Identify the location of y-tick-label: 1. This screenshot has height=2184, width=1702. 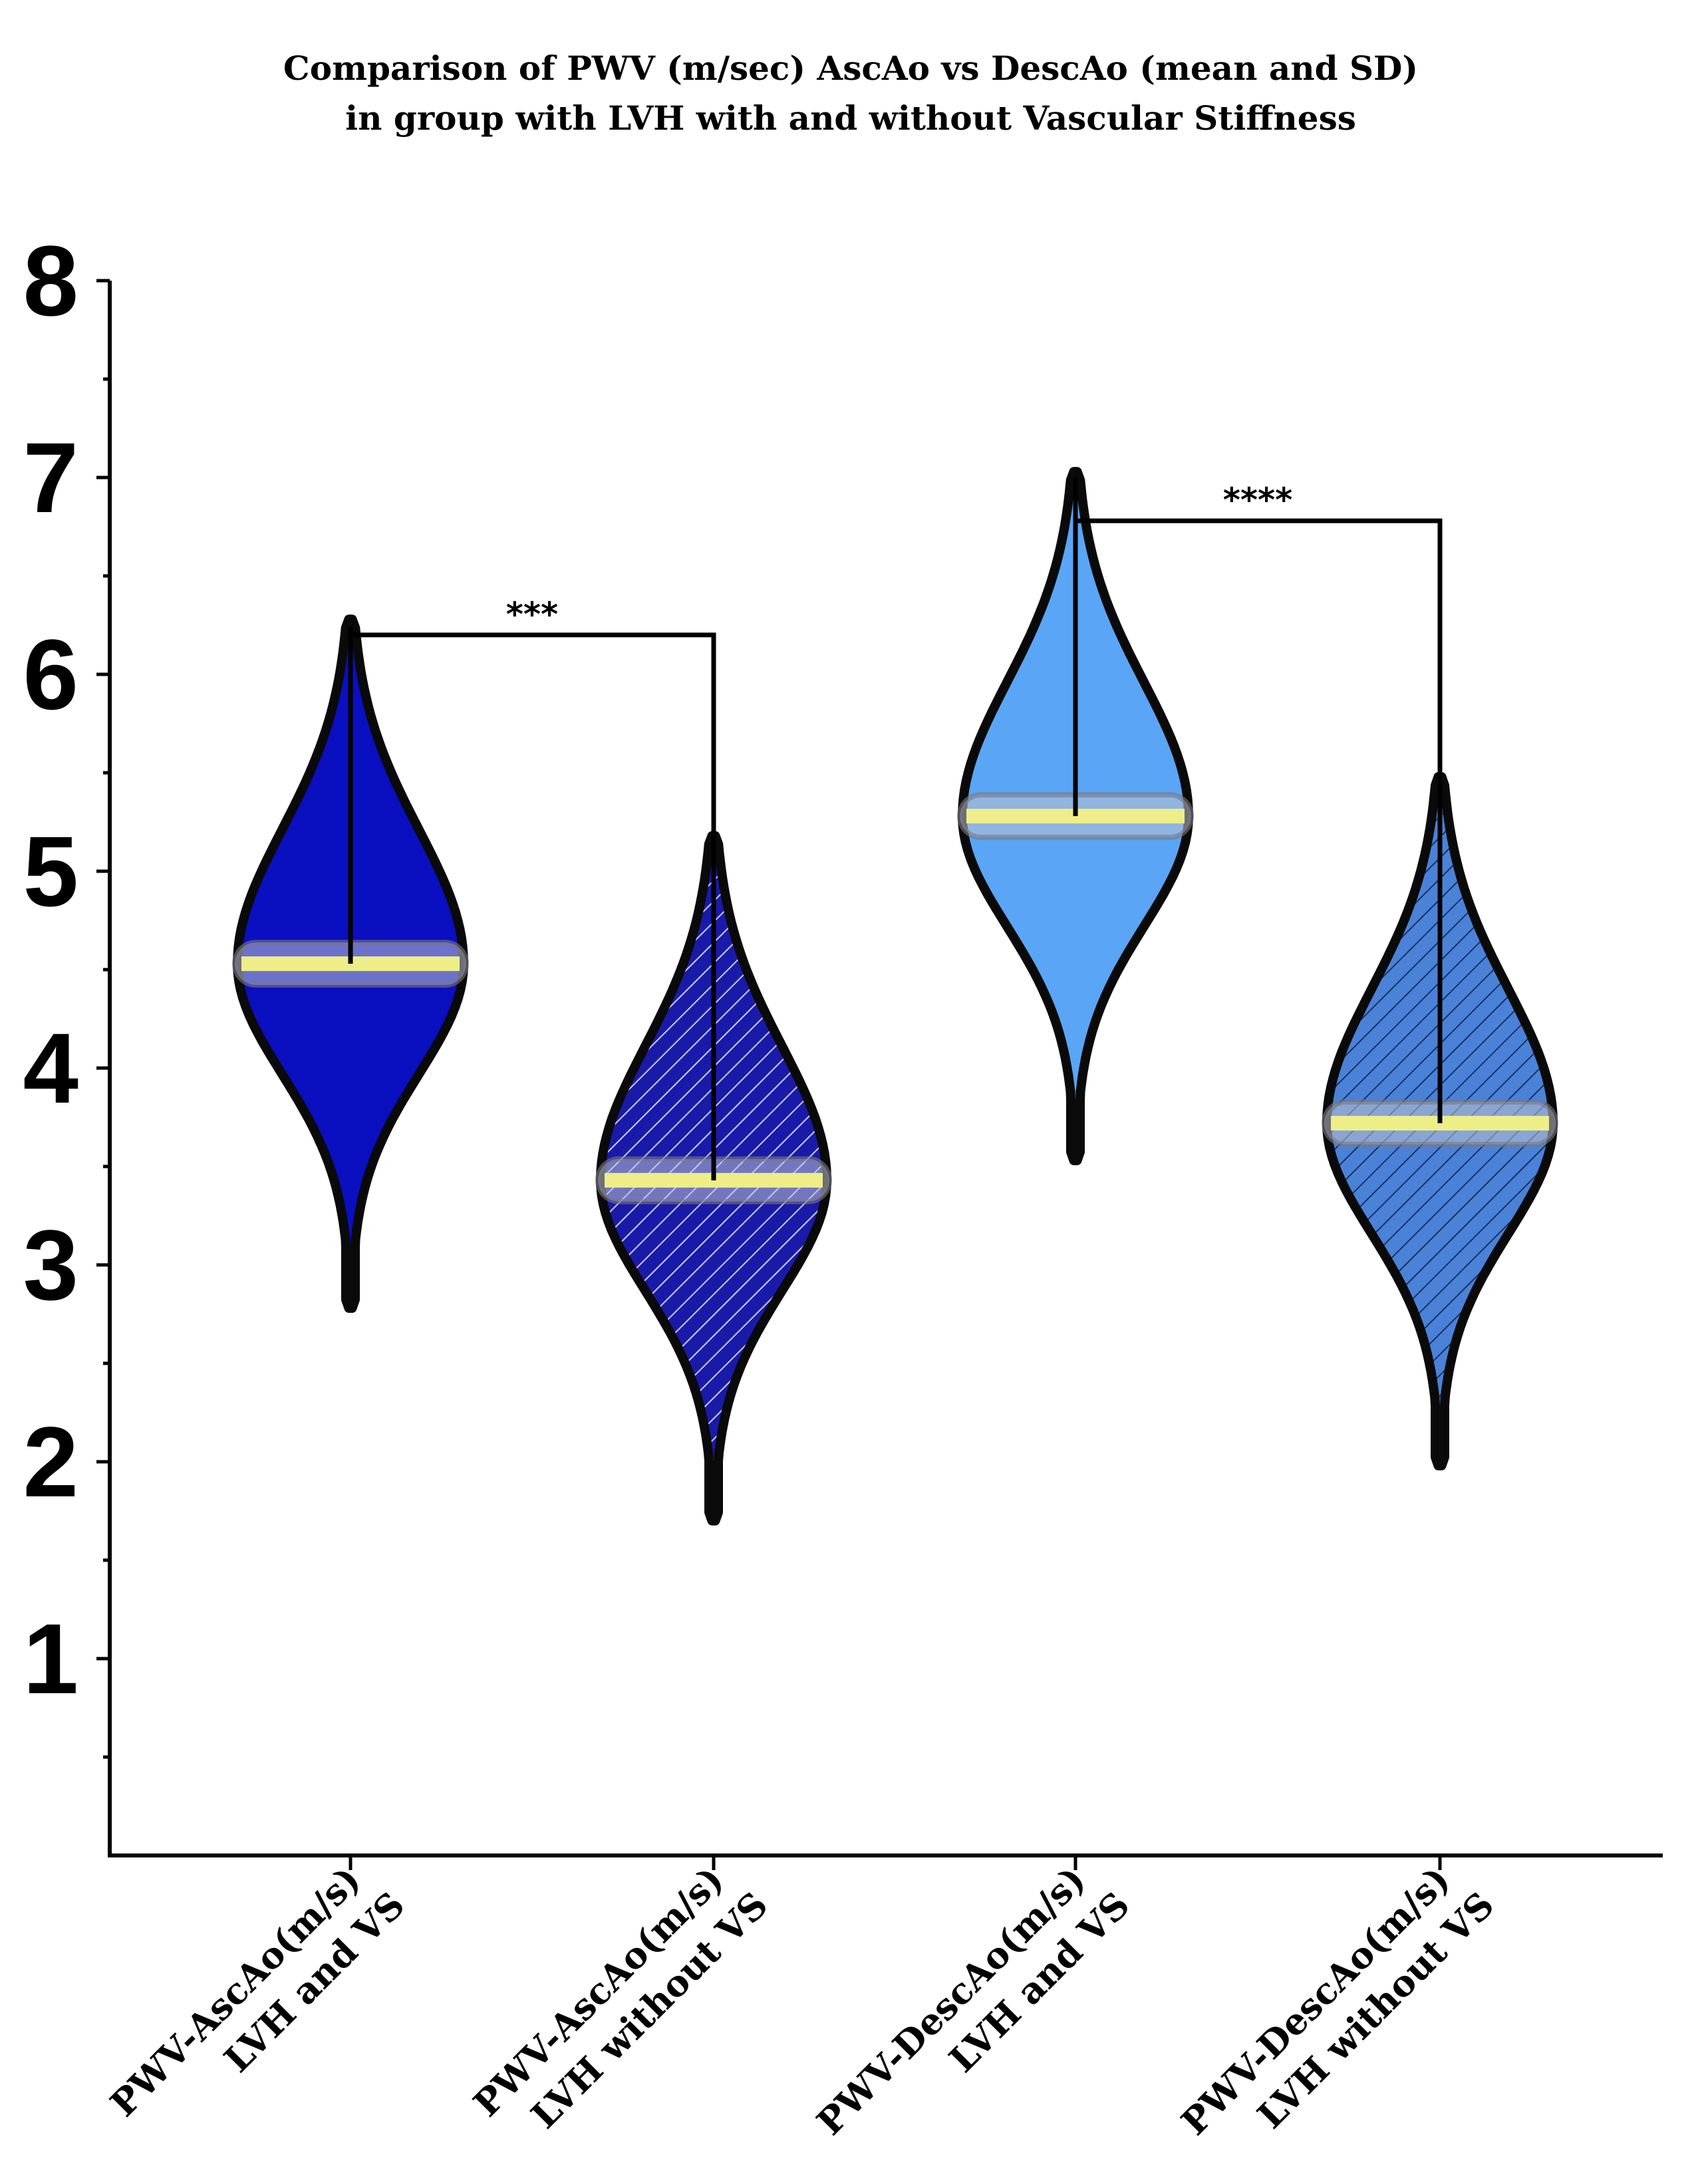
(50, 1658).